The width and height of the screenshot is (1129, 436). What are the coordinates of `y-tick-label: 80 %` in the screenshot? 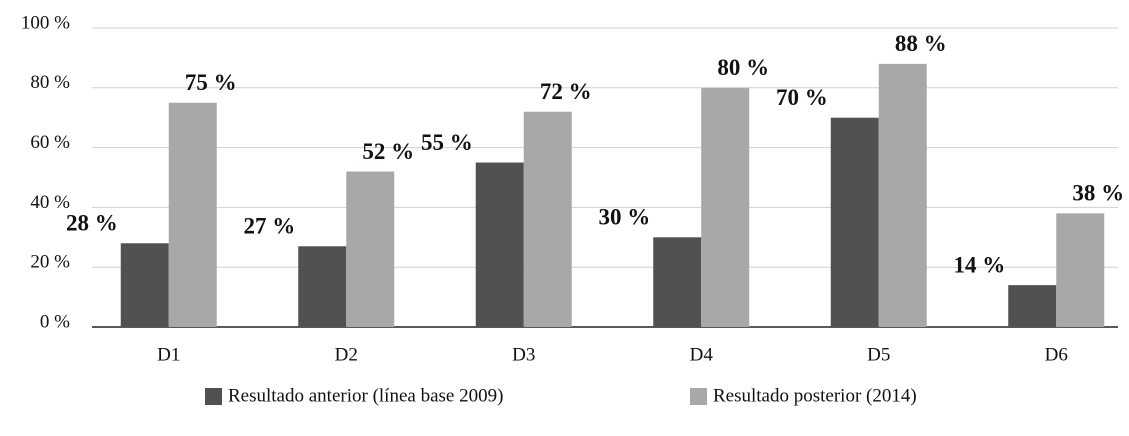 It's located at (50, 82).